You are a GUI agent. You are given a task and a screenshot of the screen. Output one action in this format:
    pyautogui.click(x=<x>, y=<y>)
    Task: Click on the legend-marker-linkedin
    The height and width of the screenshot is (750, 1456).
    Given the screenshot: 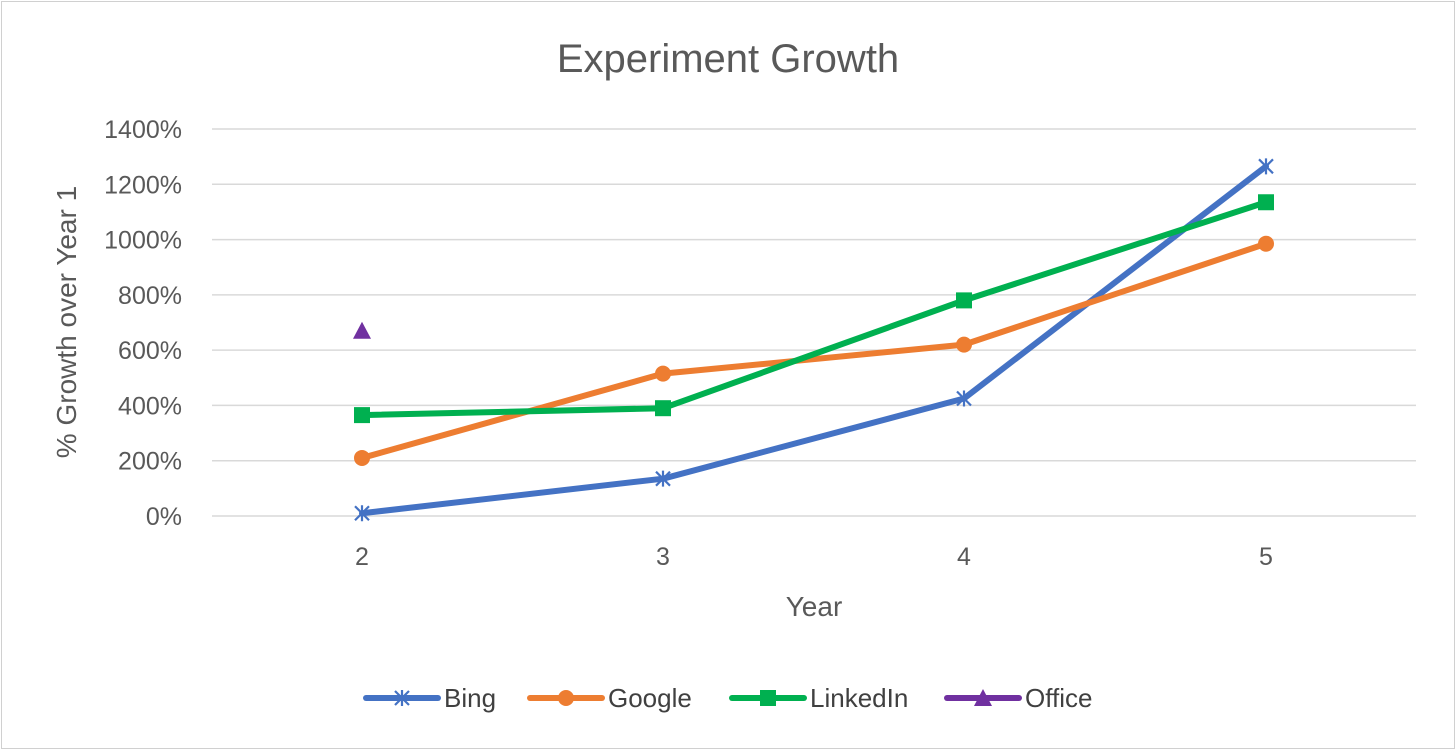 What is the action you would take?
    pyautogui.click(x=768, y=698)
    